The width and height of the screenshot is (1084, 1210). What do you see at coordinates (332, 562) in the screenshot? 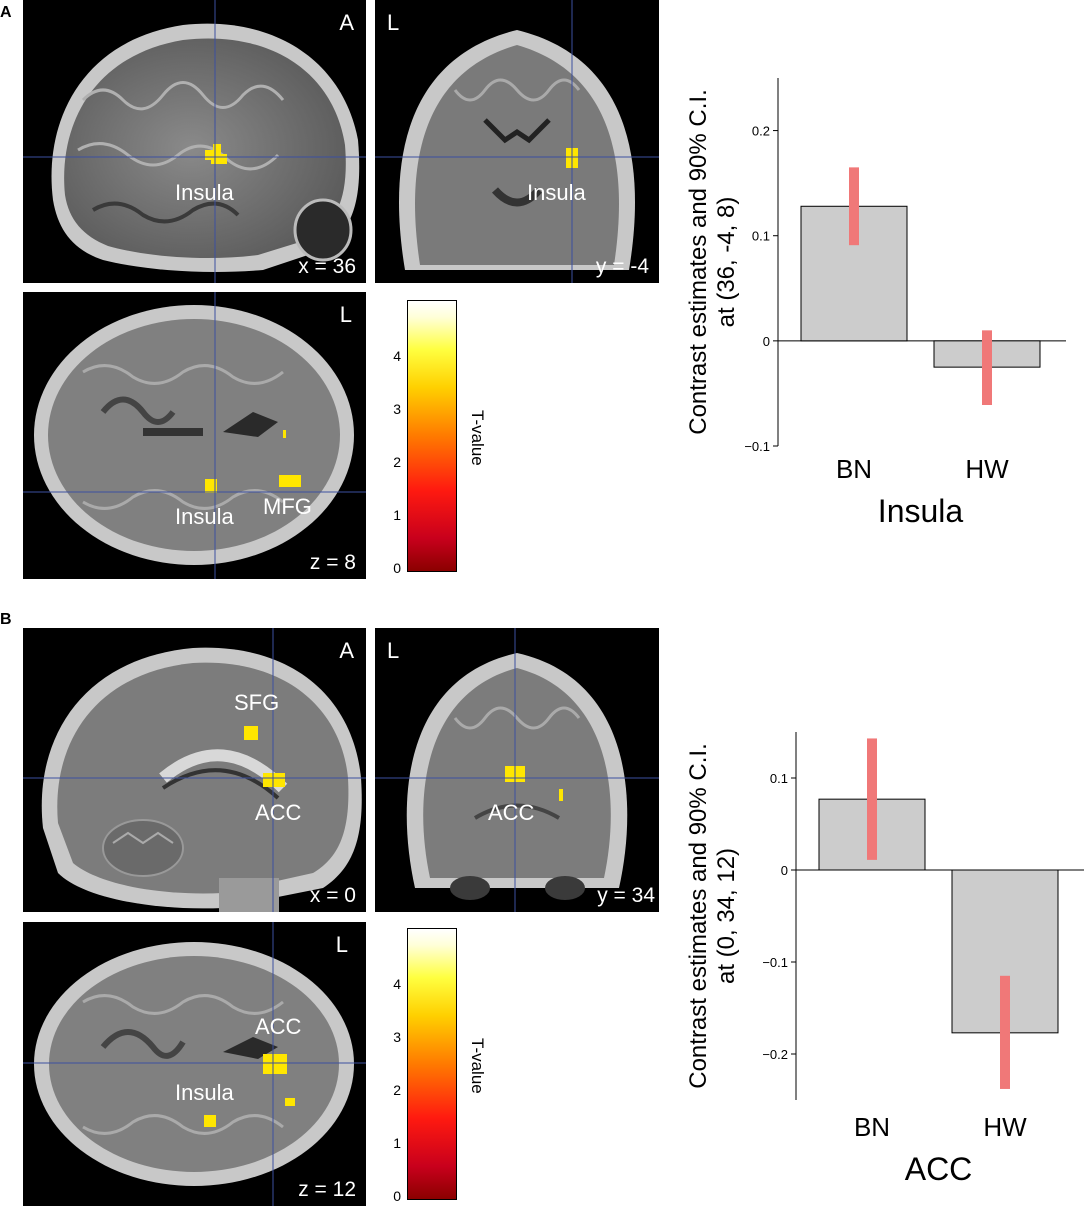
I see `slice-coordinate: z = 8` at bounding box center [332, 562].